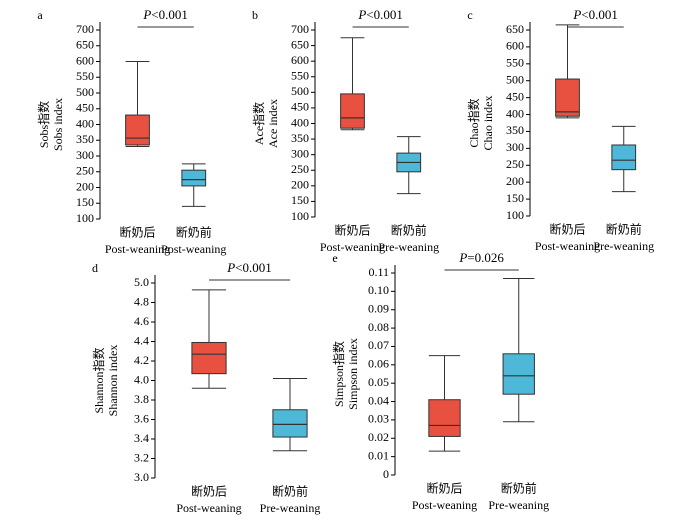 This screenshot has width=700, height=520. What do you see at coordinates (273, 123) in the screenshot?
I see `y-axis-label: Ace index` at bounding box center [273, 123].